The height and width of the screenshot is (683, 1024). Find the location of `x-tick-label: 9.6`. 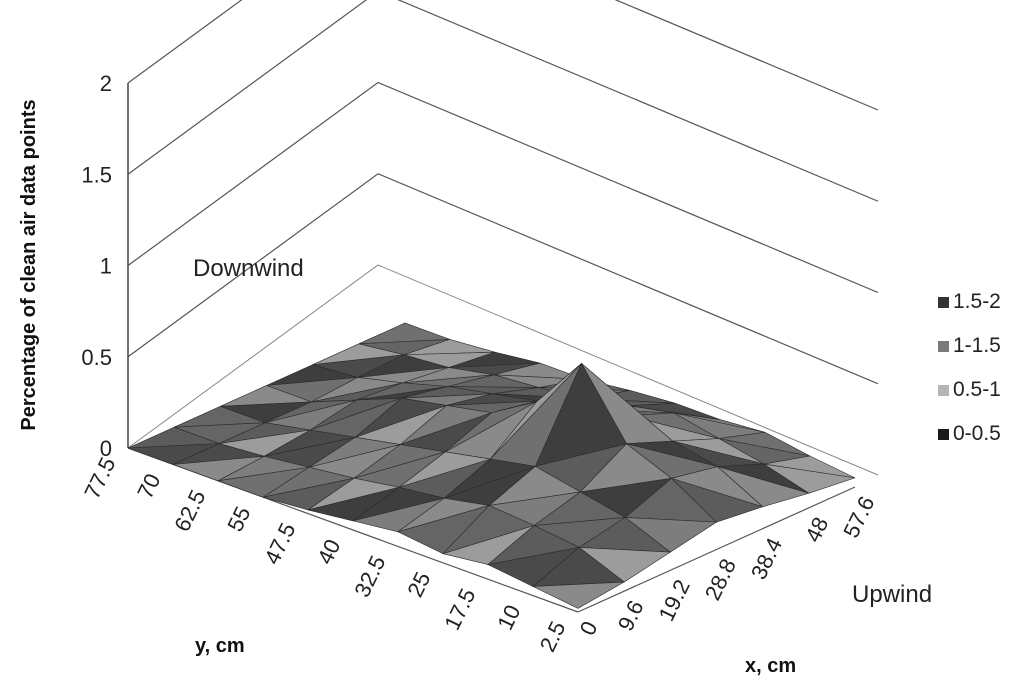

x-tick-label: 9.6 is located at coordinates (631, 615).